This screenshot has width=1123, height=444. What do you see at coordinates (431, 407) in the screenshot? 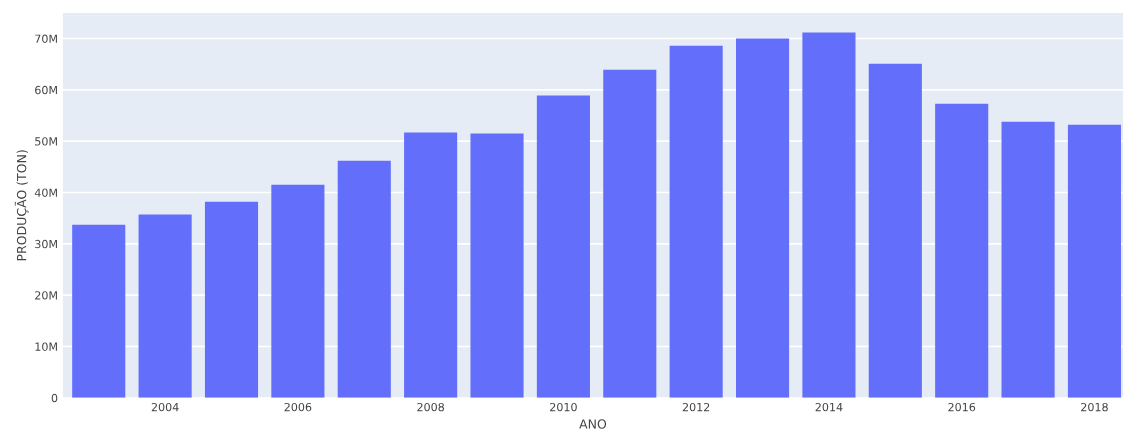
I see `x-tick-label: 2008` at bounding box center [431, 407].